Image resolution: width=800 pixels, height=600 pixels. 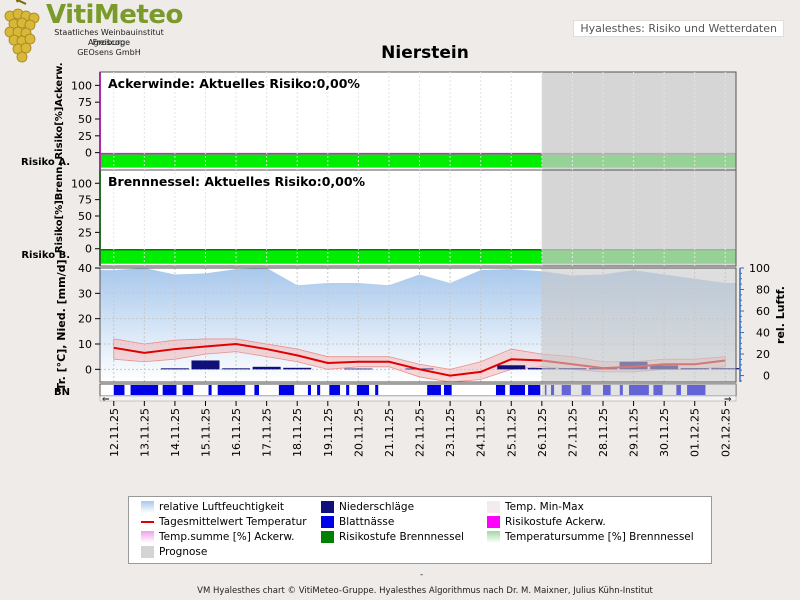 I want to click on x-tick-label: 15.11.25, so click(x=205, y=432).